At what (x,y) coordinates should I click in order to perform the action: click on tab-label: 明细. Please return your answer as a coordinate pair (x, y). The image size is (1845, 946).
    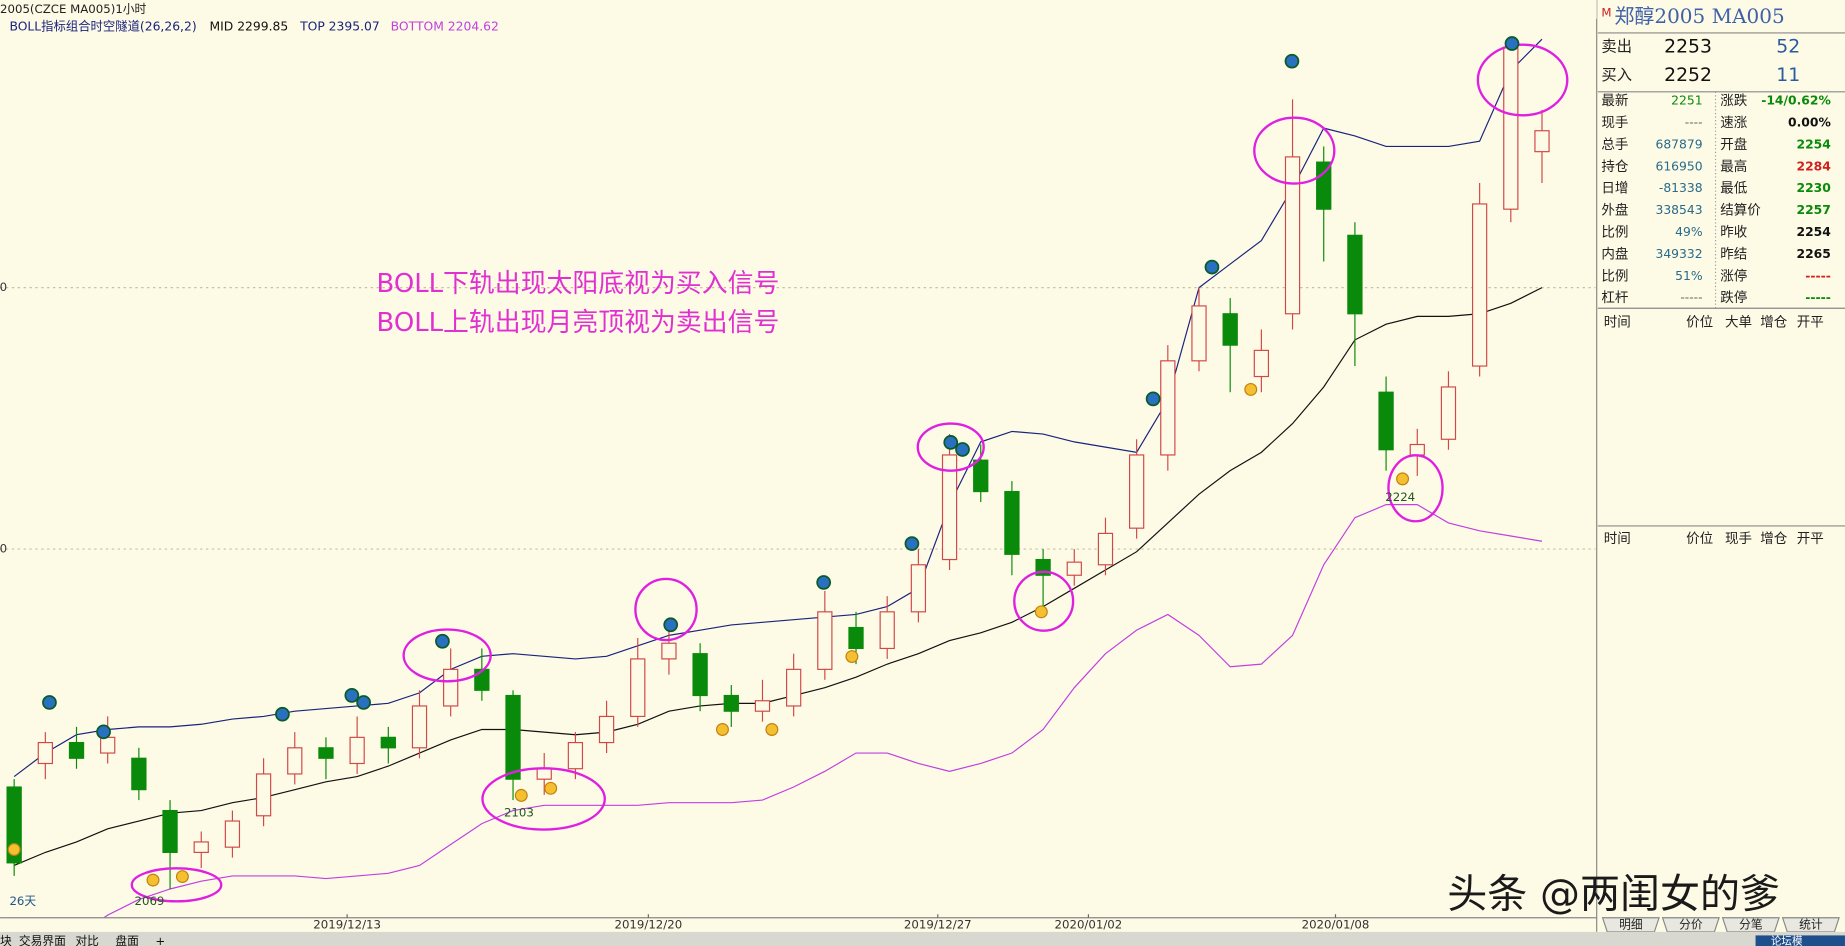
    Looking at the image, I should click on (1631, 924).